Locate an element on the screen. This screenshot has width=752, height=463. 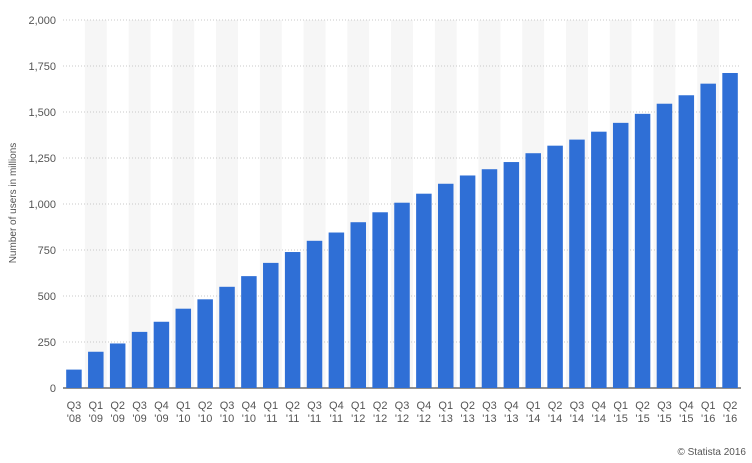
y-tick-label: 1,000 is located at coordinates (42, 205).